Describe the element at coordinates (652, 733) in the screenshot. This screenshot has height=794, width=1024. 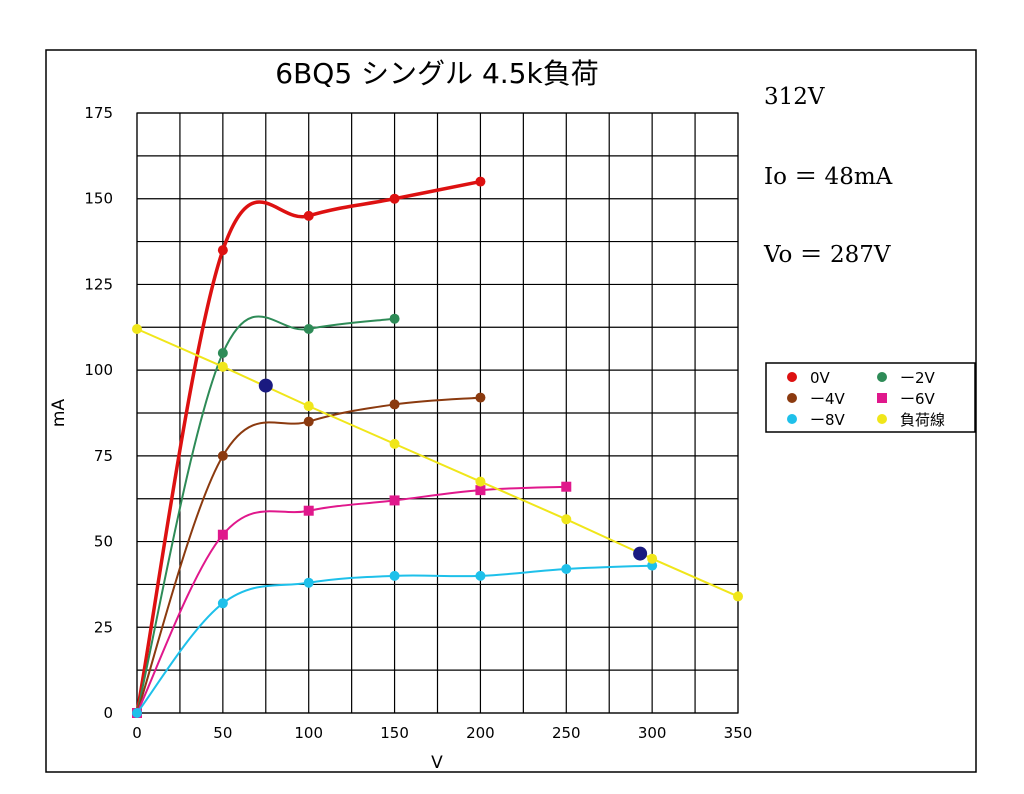
I see `x-tick-label: 300` at that location.